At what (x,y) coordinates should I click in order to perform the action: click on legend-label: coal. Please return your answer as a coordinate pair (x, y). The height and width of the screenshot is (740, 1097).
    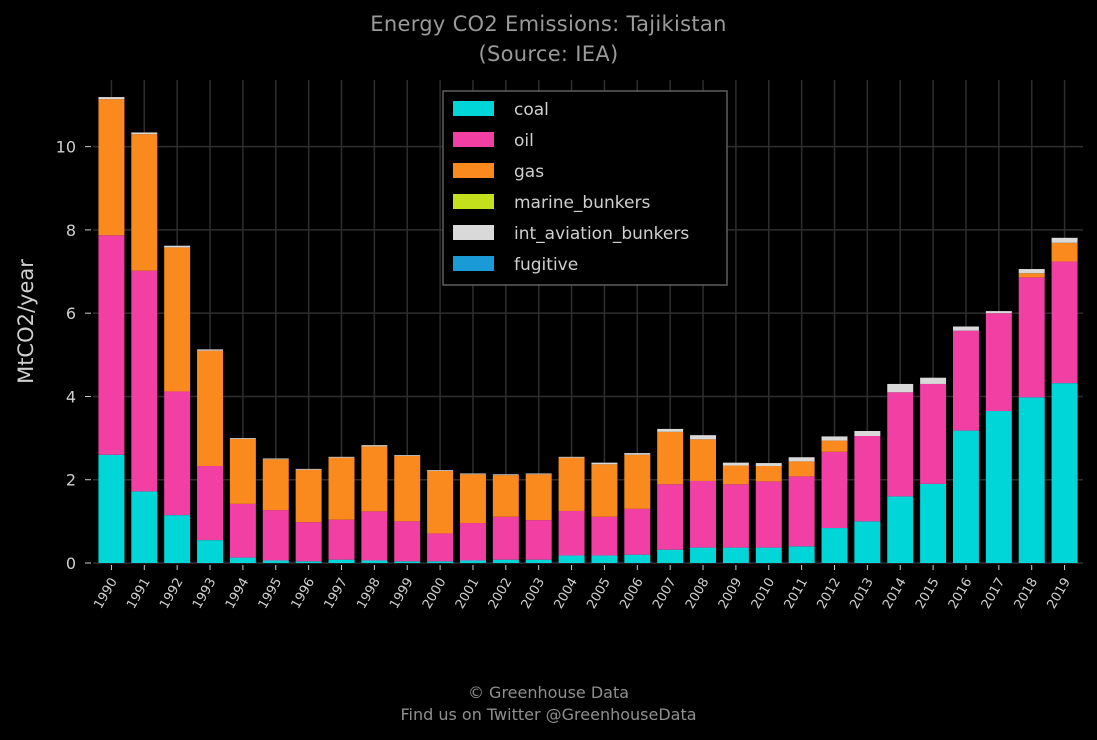
    Looking at the image, I should click on (531, 110).